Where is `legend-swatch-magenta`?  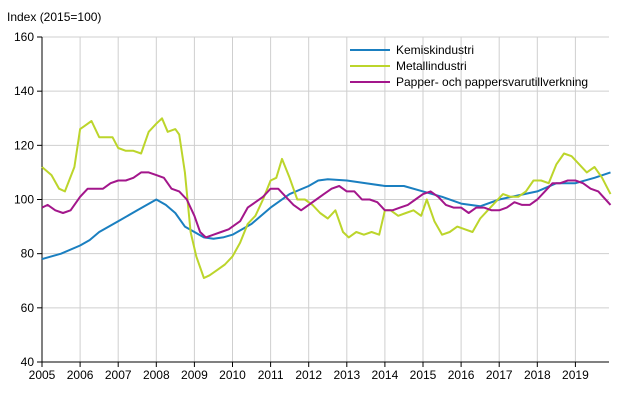 legend-swatch-magenta is located at coordinates (370, 82).